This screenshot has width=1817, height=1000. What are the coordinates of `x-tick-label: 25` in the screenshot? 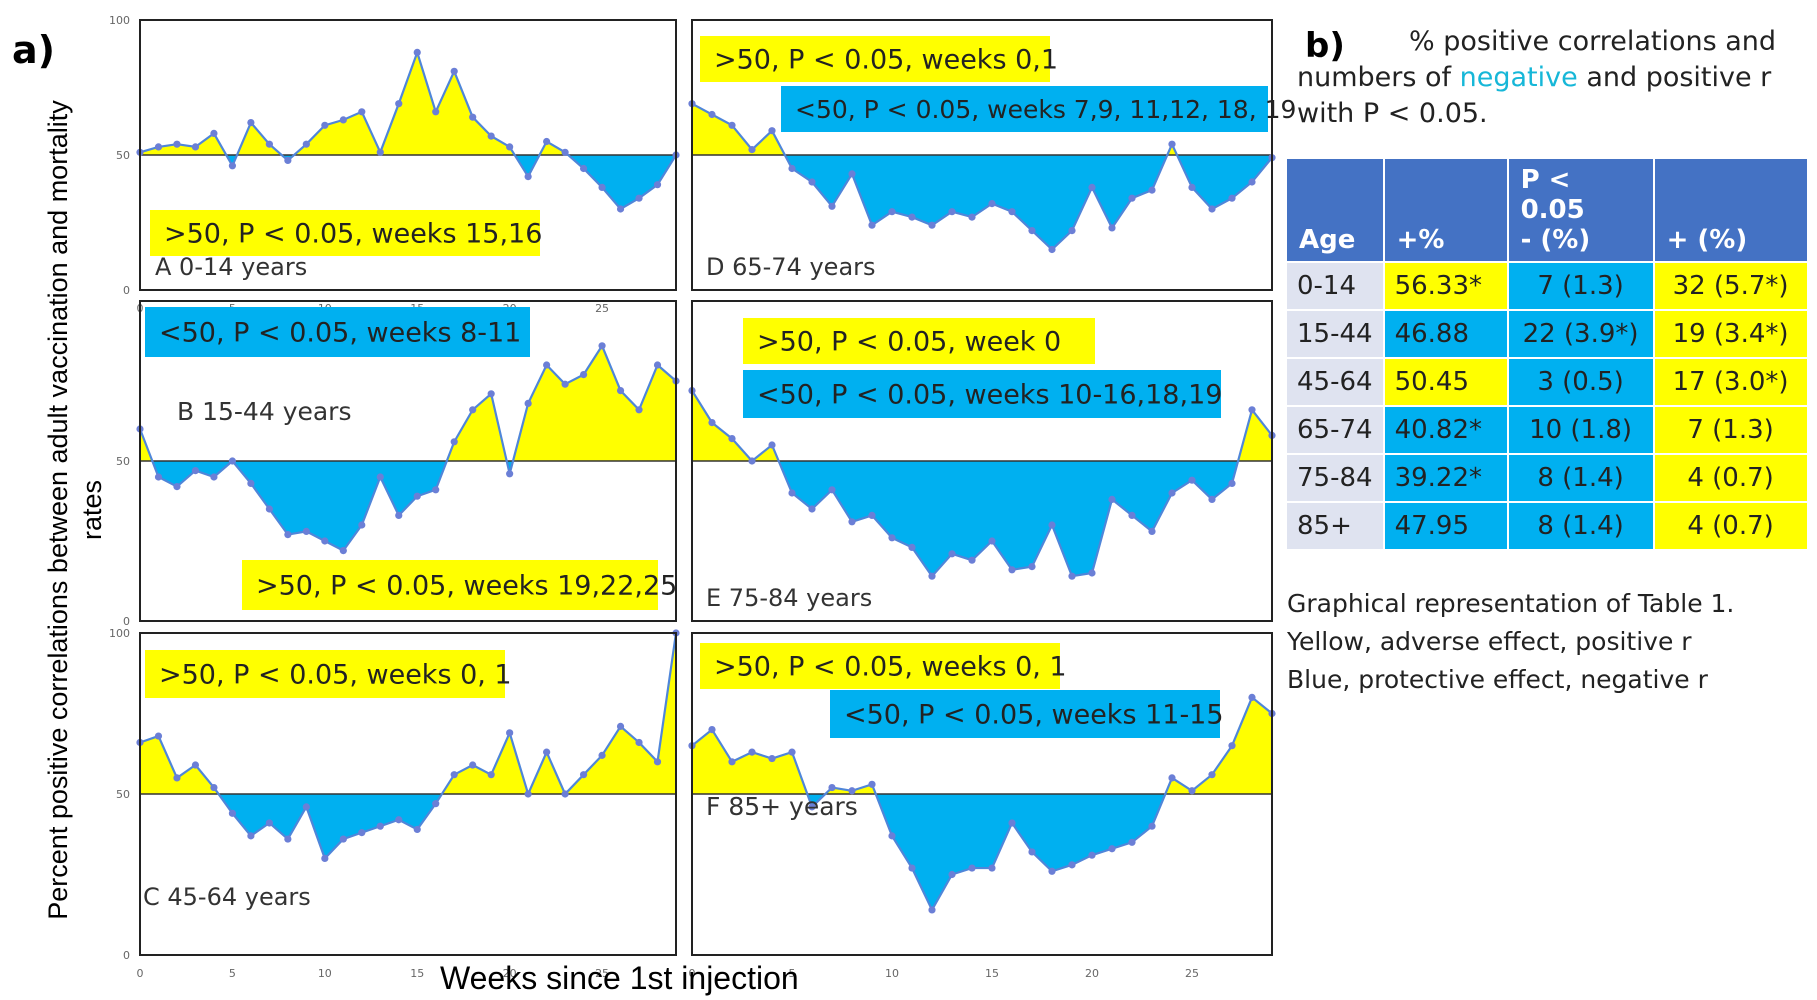 It's located at (1192, 973).